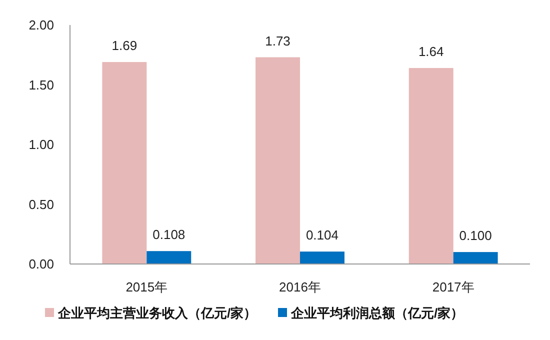 This screenshot has width=550, height=340. I want to click on legend-label: 企业平均利润总额（亿元/家）, so click(377, 313).